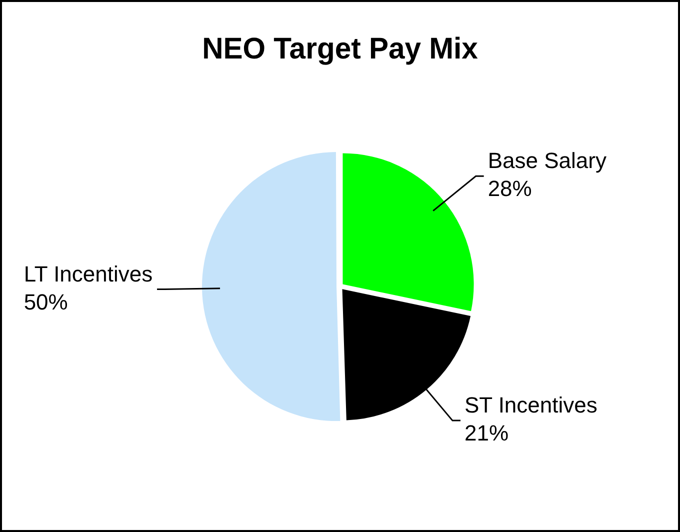 The width and height of the screenshot is (680, 532). I want to click on chart-title: NEO Target Pay Mix, so click(340, 49).